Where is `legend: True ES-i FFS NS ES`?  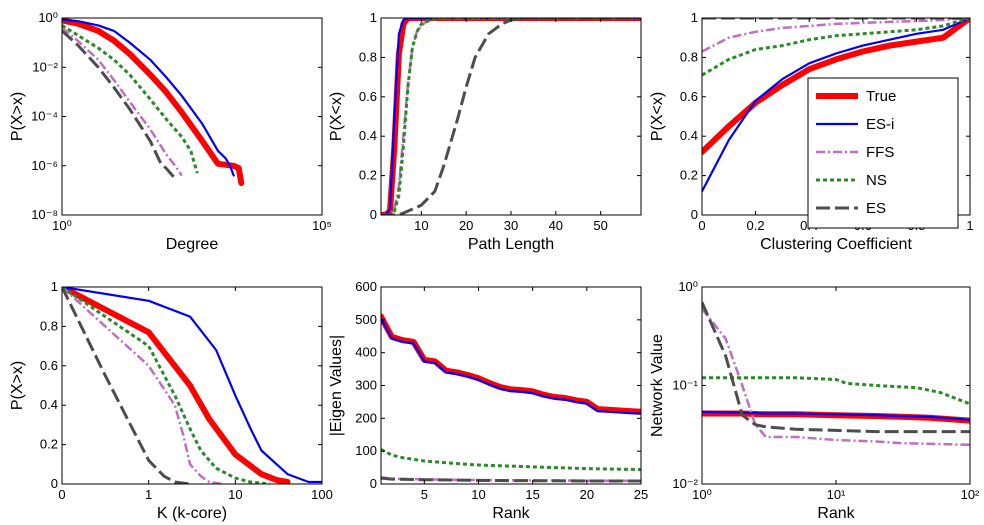 legend: True ES-i FFS NS ES is located at coordinates (883, 153).